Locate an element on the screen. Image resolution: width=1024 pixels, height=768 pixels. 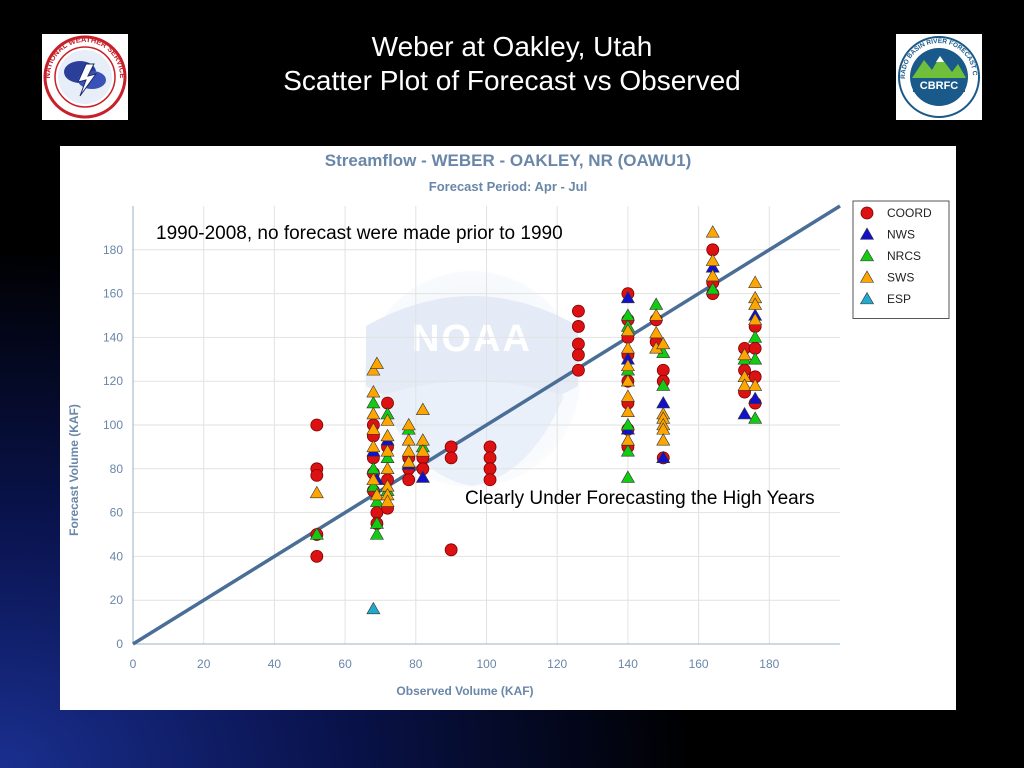
legend-label-nws: NWS is located at coordinates (901, 235).